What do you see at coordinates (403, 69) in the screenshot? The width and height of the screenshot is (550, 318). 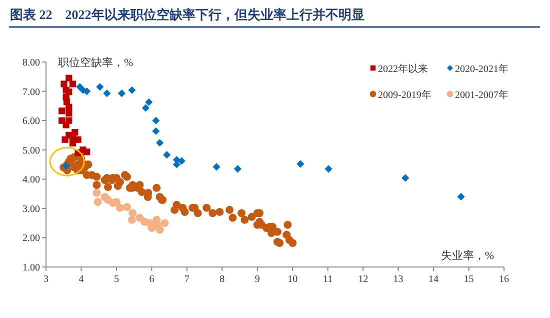 I see `legend-label: 2022年以来` at bounding box center [403, 69].